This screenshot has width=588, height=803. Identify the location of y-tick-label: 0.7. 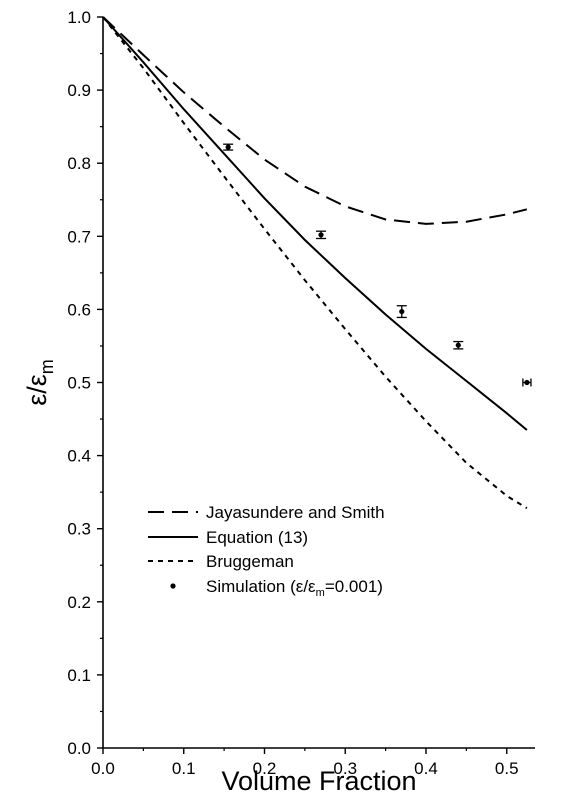
(79, 236).